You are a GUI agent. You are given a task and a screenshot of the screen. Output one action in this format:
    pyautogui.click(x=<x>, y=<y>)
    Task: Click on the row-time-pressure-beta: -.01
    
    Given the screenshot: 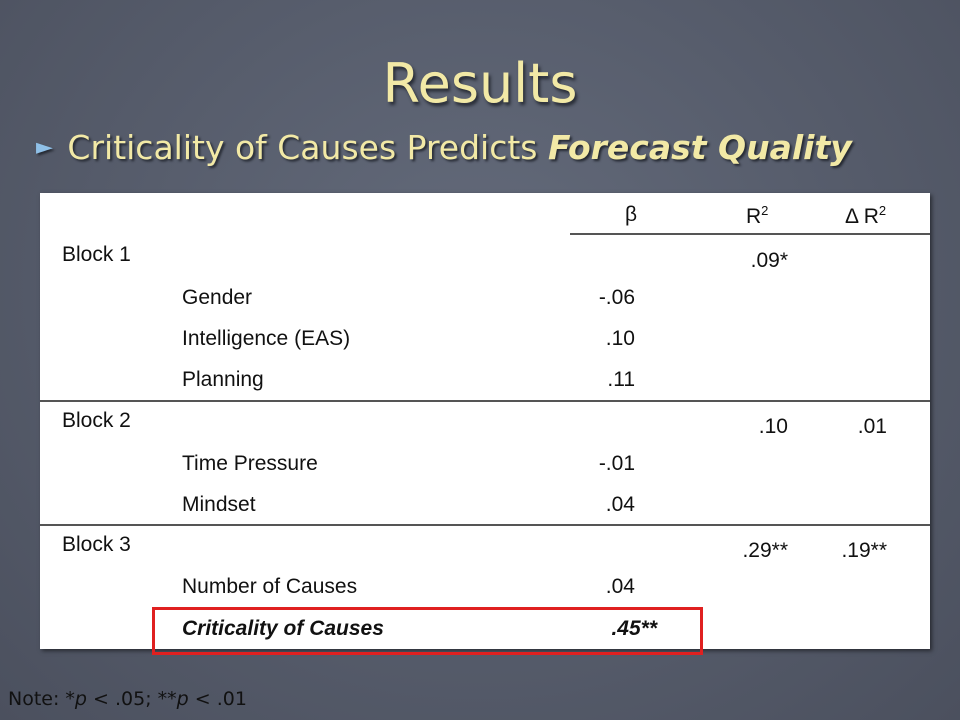 What is the action you would take?
    pyautogui.click(x=616, y=463)
    